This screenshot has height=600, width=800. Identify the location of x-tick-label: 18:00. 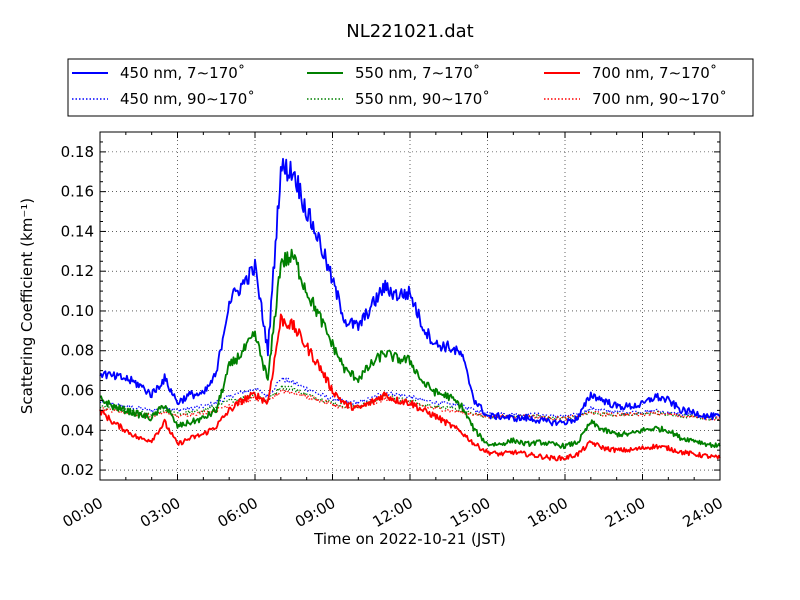
(548, 512).